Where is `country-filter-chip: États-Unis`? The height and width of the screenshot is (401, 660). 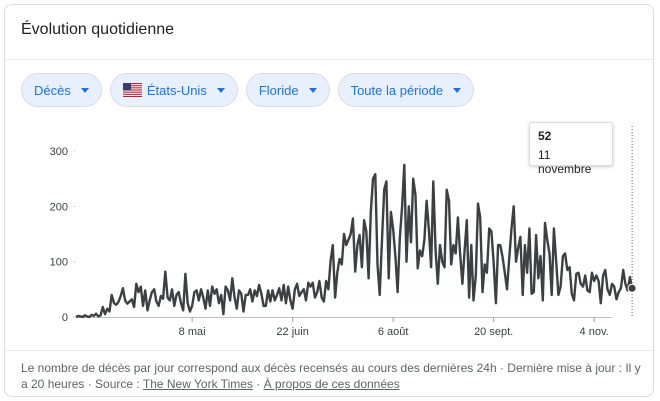 country-filter-chip: États-Unis is located at coordinates (173, 90).